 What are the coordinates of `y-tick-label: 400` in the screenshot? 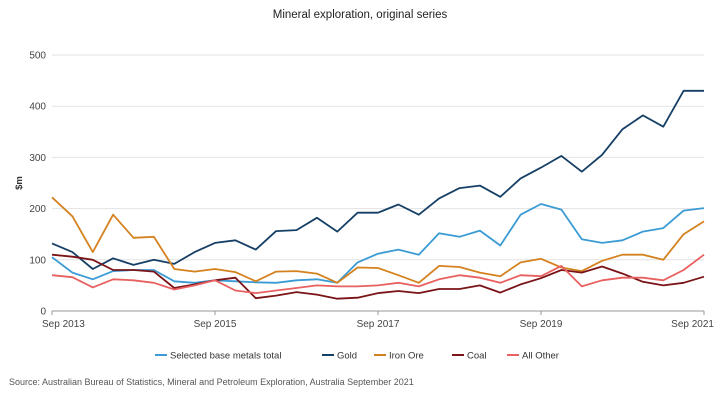 It's located at (37, 107).